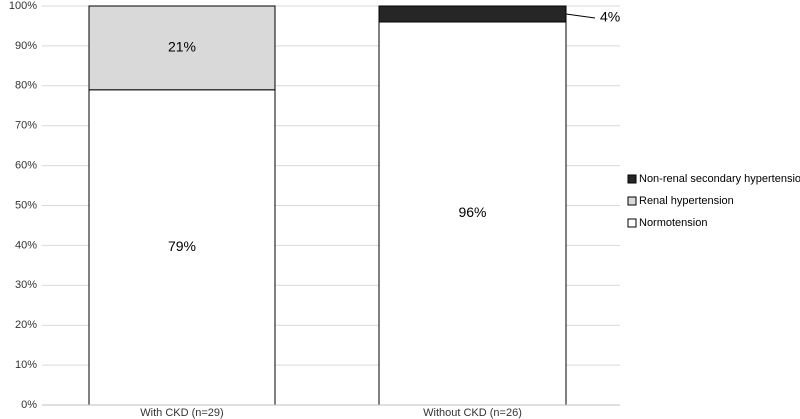  I want to click on y-tick-label: 80%, so click(26, 86).